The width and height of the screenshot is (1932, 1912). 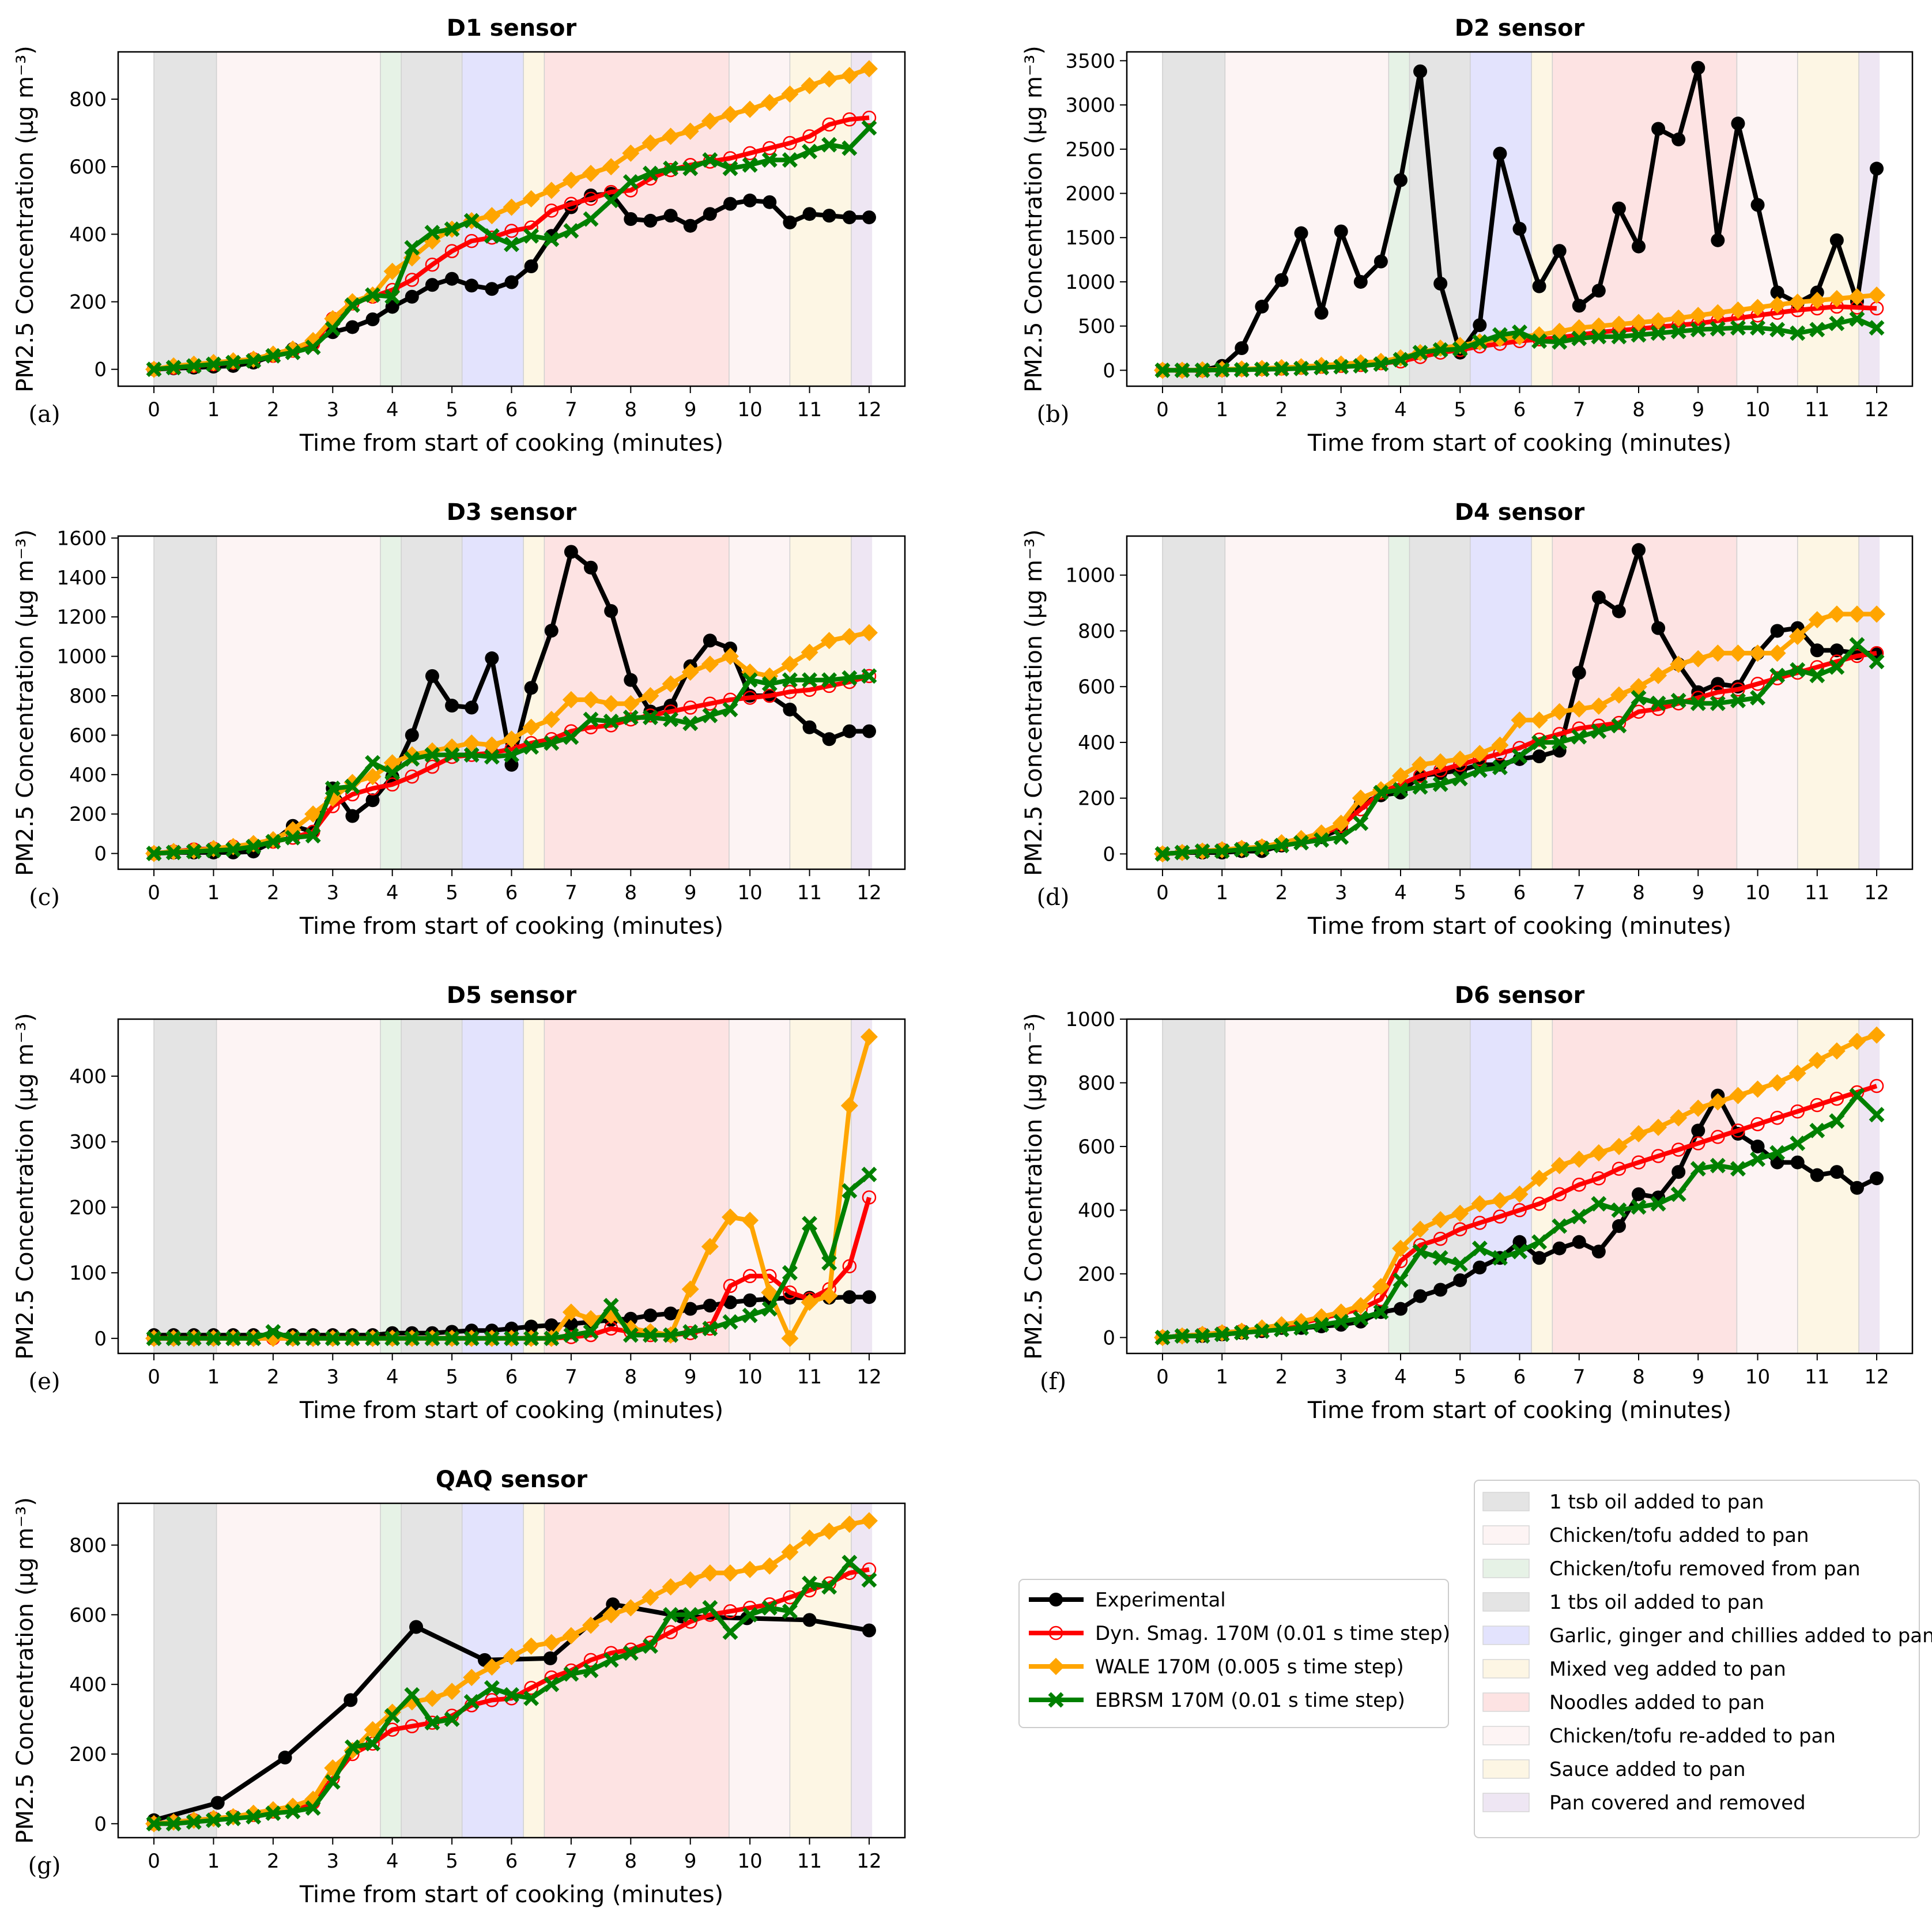 What do you see at coordinates (82, 538) in the screenshot?
I see `y-tick-label: 1600` at bounding box center [82, 538].